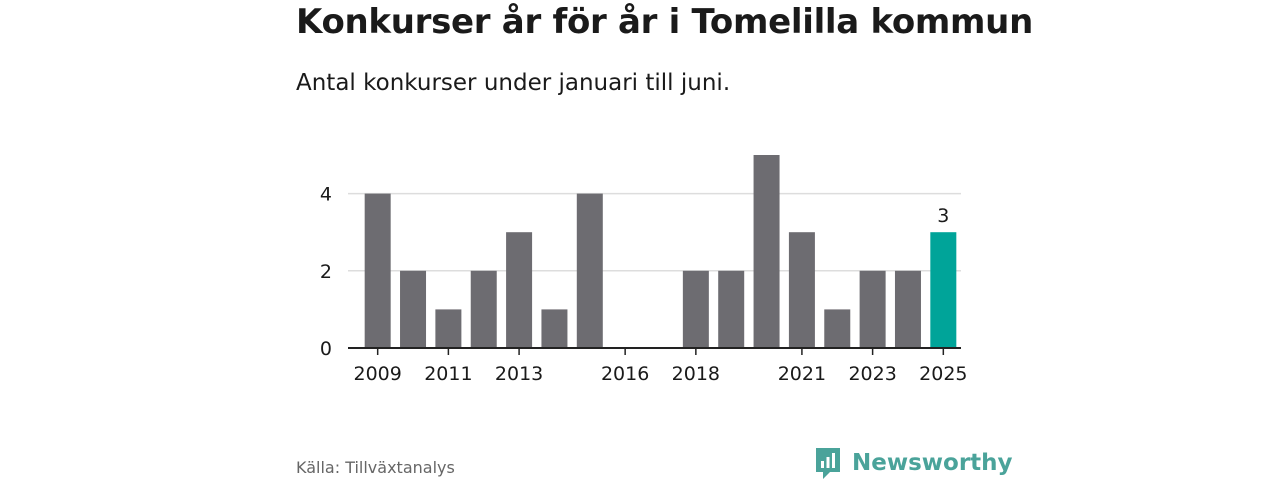  Describe the element at coordinates (872, 374) in the screenshot. I see `x-tick-label: 2023` at that location.